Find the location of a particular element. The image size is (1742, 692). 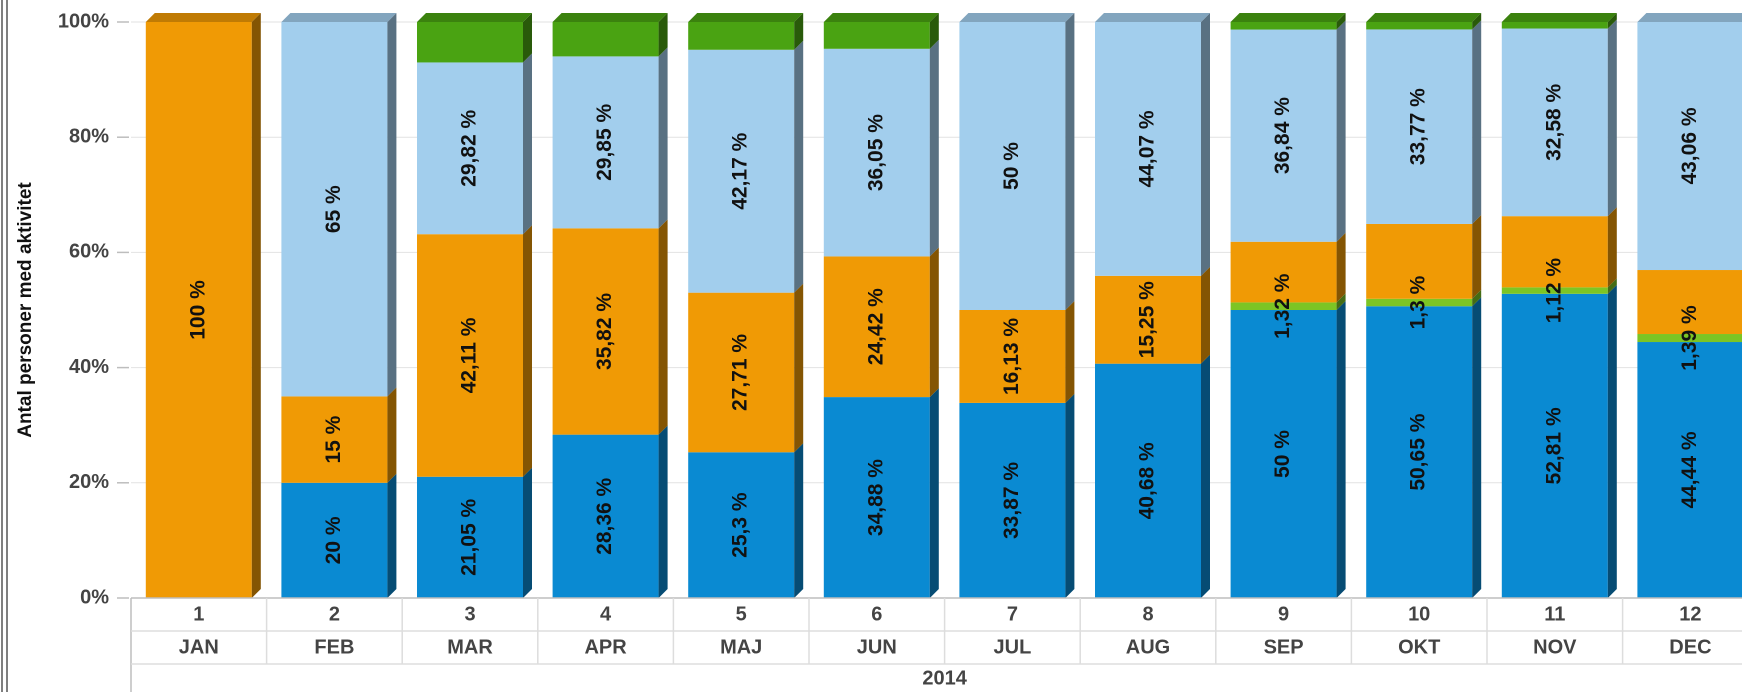

value-label: 21,05 % is located at coordinates (469, 537).